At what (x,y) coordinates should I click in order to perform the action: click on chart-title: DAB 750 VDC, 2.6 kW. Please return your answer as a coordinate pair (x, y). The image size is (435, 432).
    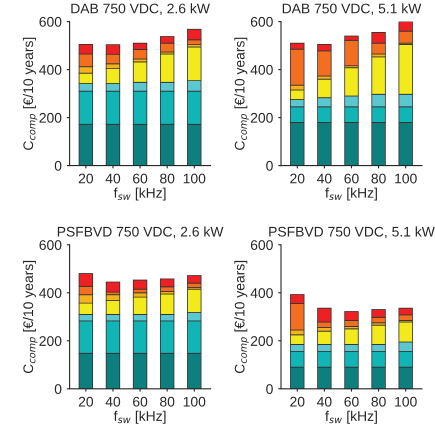
    Looking at the image, I should click on (140, 9).